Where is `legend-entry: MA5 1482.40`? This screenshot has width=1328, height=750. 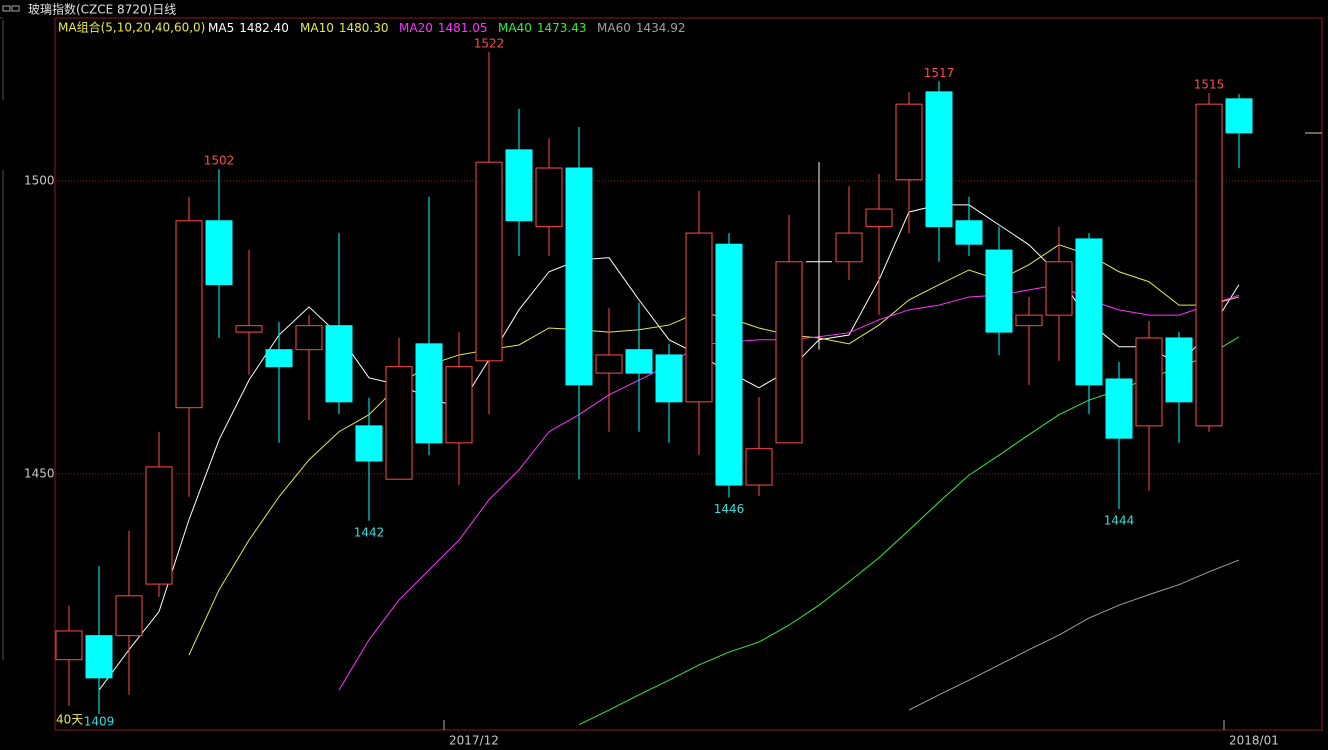
legend-entry: MA5 1482.40 is located at coordinates (248, 28).